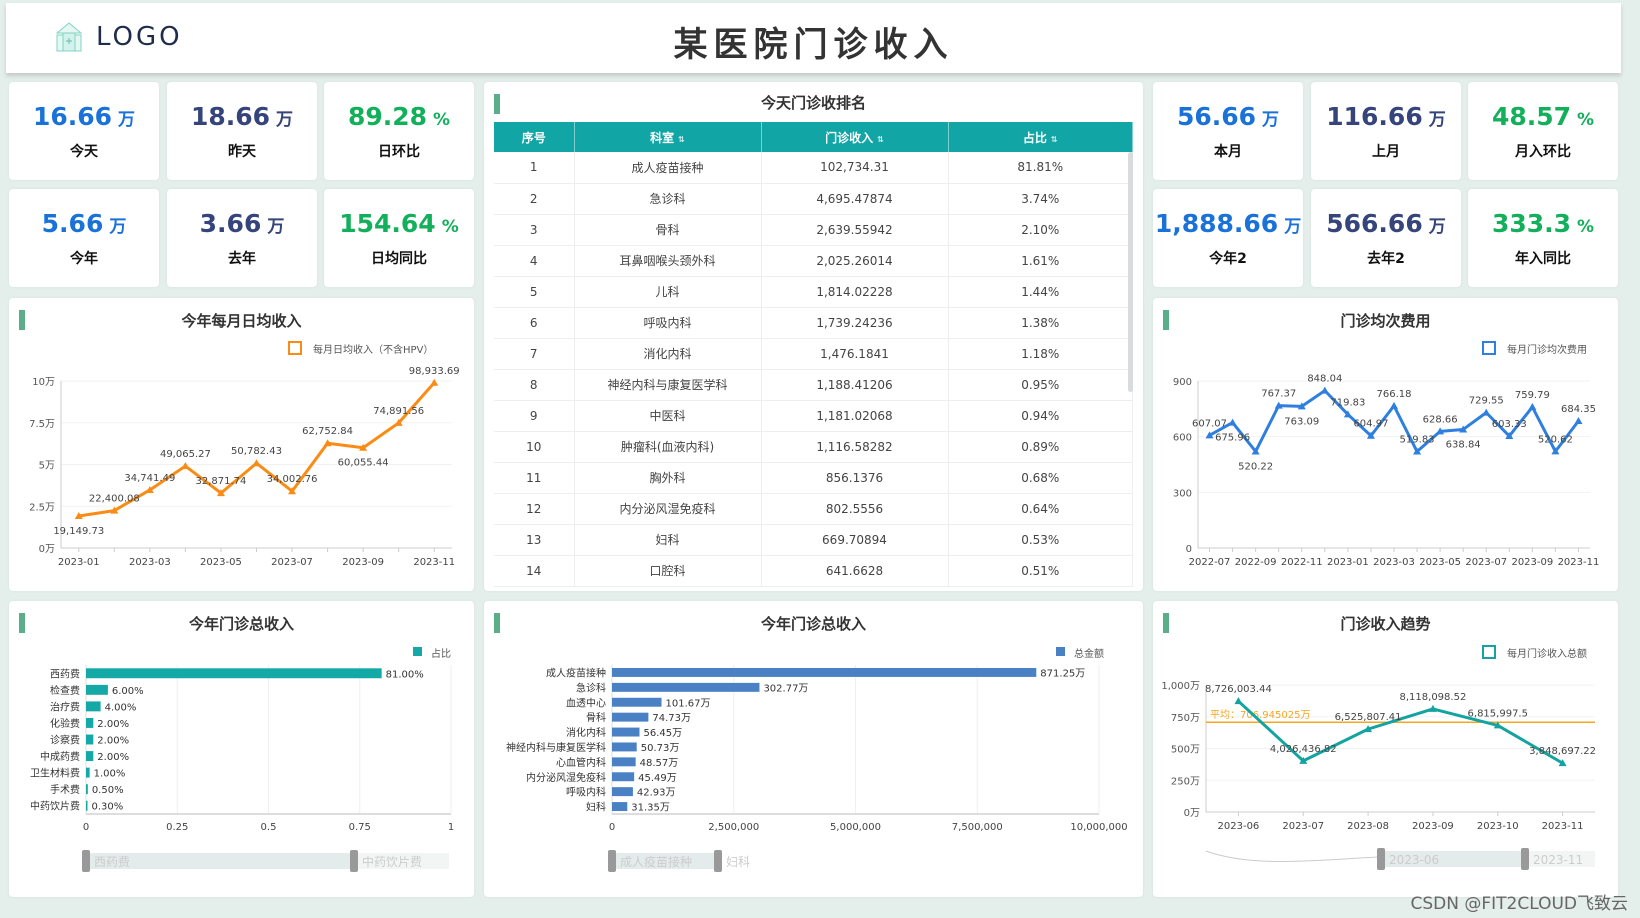 The width and height of the screenshot is (1640, 918). Describe the element at coordinates (813, 447) in the screenshot. I see `table-row: 10 肿瘤科(血液内科) 1,116.58282 0.89%` at that location.